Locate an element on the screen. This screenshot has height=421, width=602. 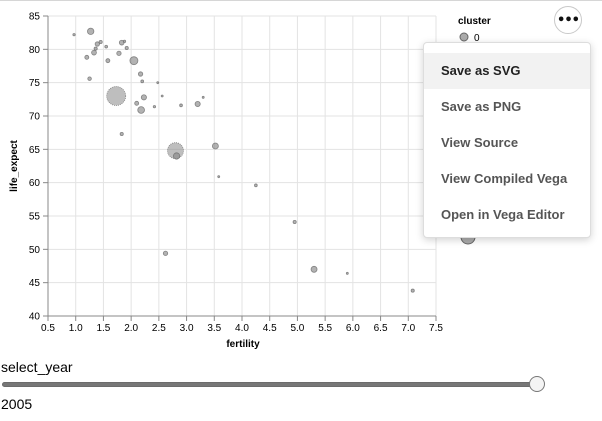
x-tick-label: 1.5 is located at coordinates (103, 328).